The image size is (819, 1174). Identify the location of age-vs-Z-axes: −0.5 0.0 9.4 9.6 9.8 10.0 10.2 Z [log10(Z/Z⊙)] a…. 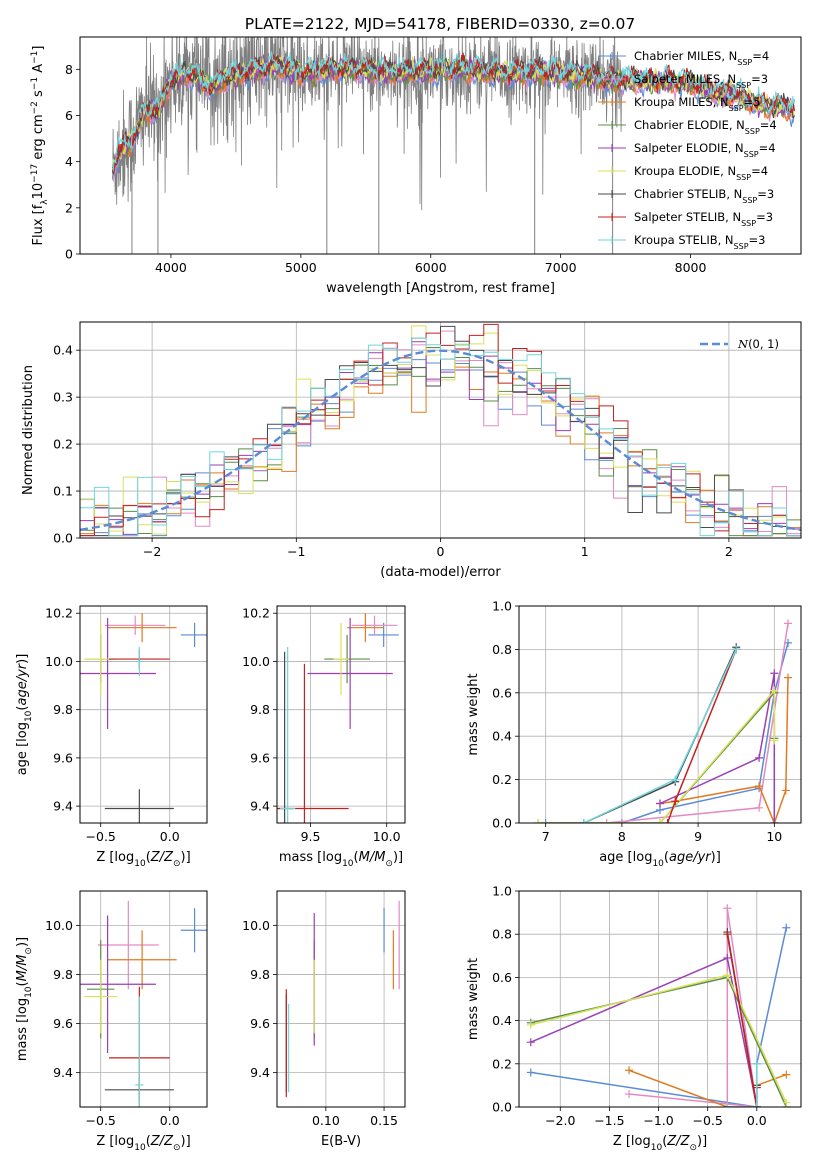
(111, 737).